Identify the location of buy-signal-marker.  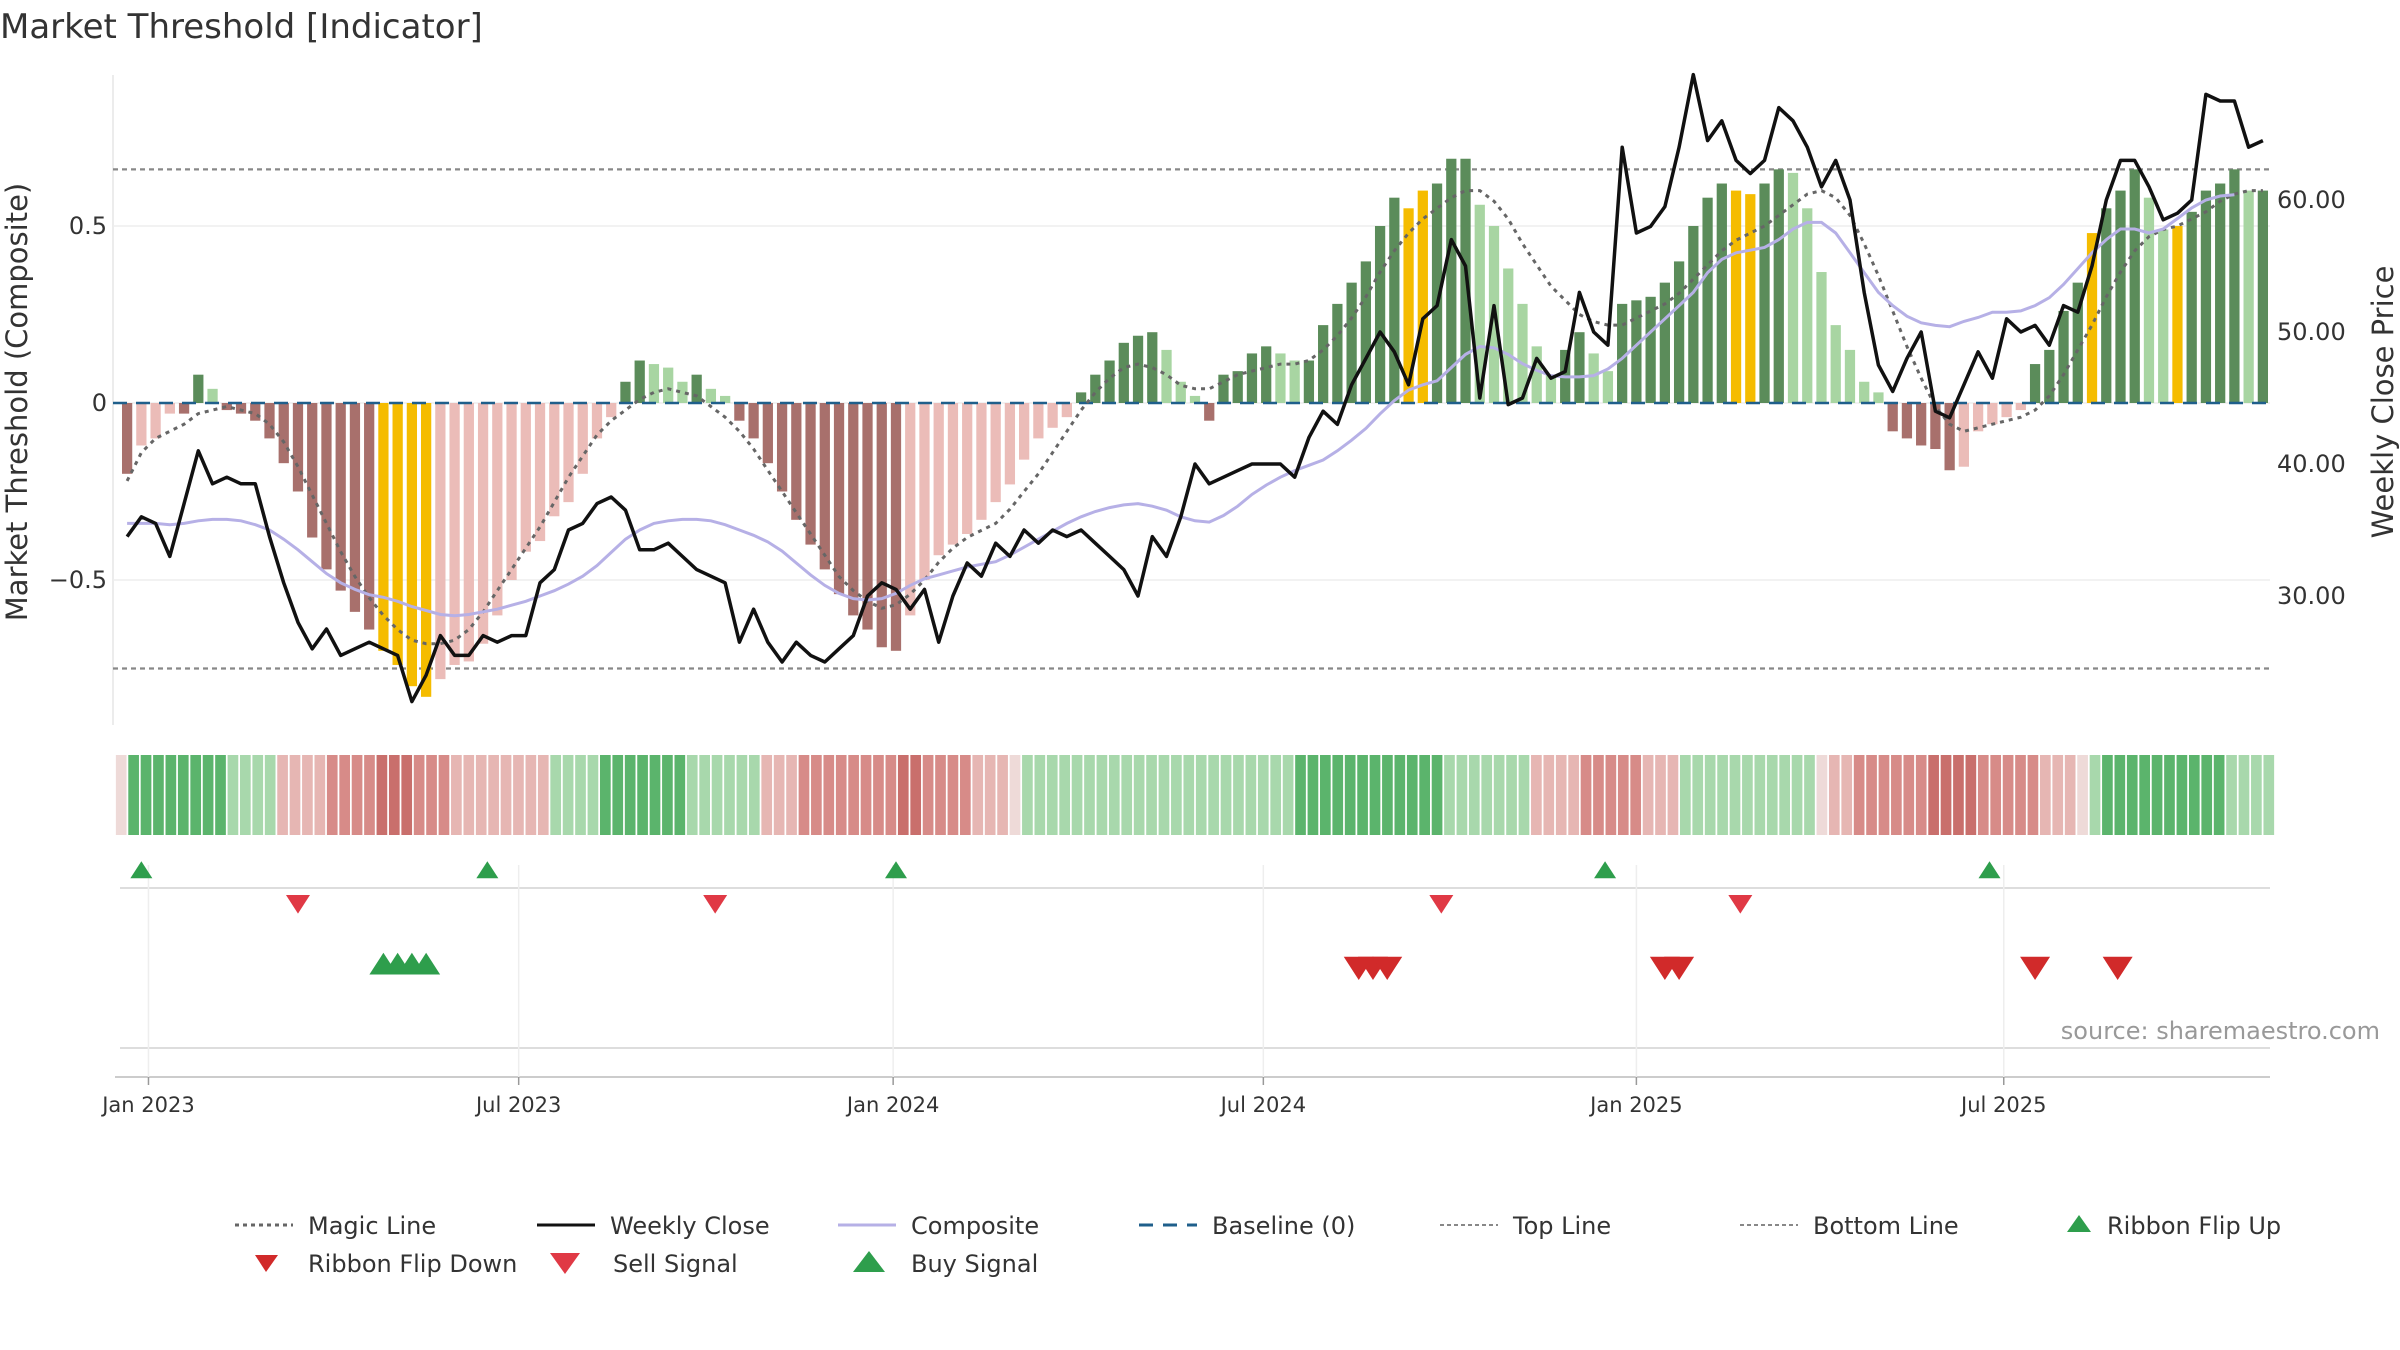
(1989, 870).